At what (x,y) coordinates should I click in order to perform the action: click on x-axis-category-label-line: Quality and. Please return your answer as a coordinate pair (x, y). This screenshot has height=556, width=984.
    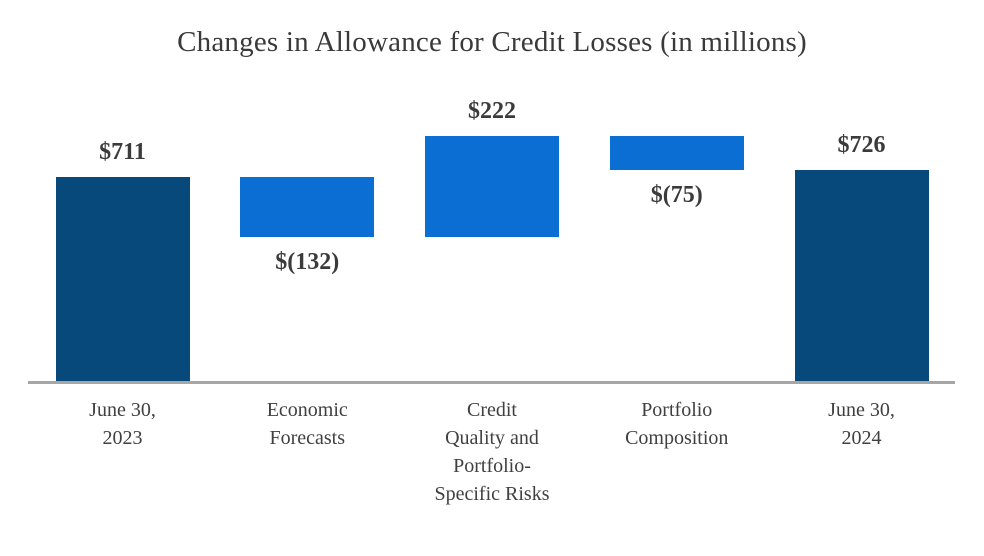
    Looking at the image, I should click on (492, 438).